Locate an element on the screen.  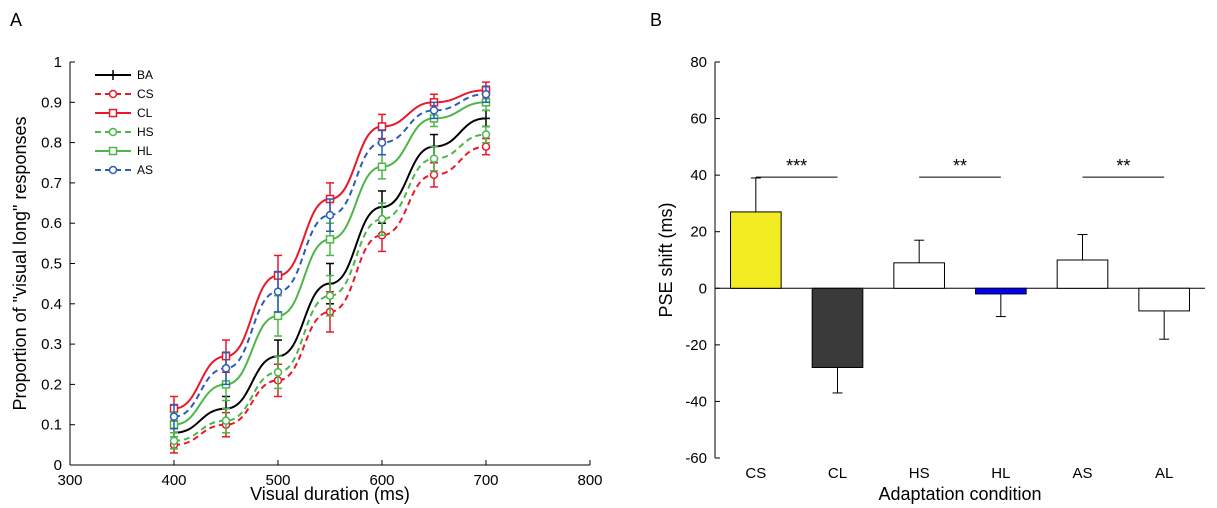
bar-al is located at coordinates (1164, 299).